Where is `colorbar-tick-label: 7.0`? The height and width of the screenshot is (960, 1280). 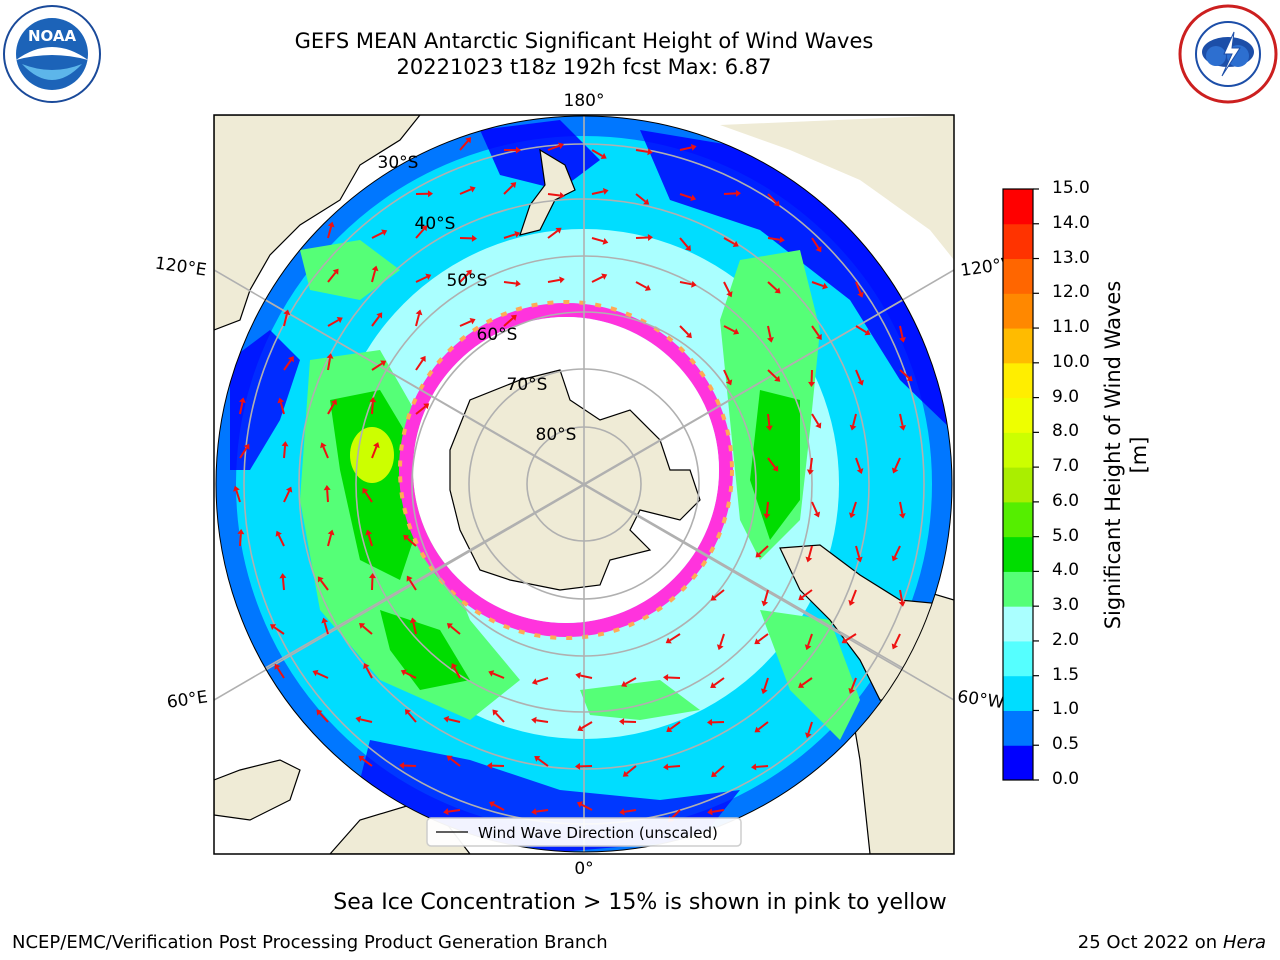 colorbar-tick-label: 7.0 is located at coordinates (1066, 466).